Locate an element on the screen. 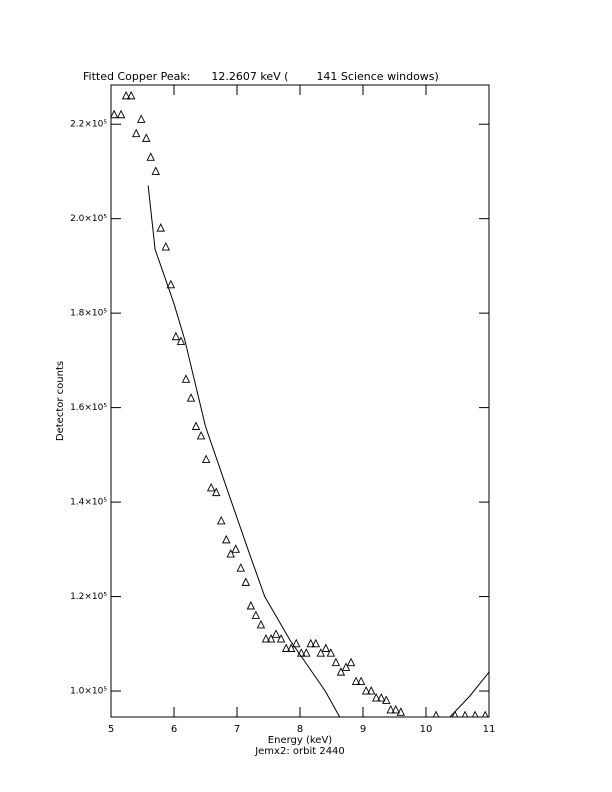 This screenshot has width=612, height=792. y-tick-label: 2.2×10⁵ is located at coordinates (88, 125).